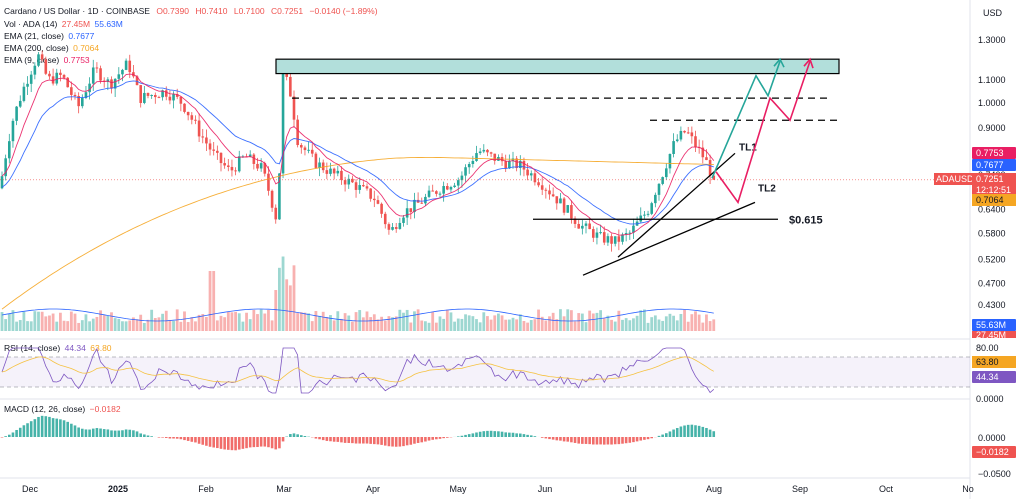 This screenshot has width=1024, height=499. I want to click on legend-ema9-label: EMA (9, close), so click(32, 60).